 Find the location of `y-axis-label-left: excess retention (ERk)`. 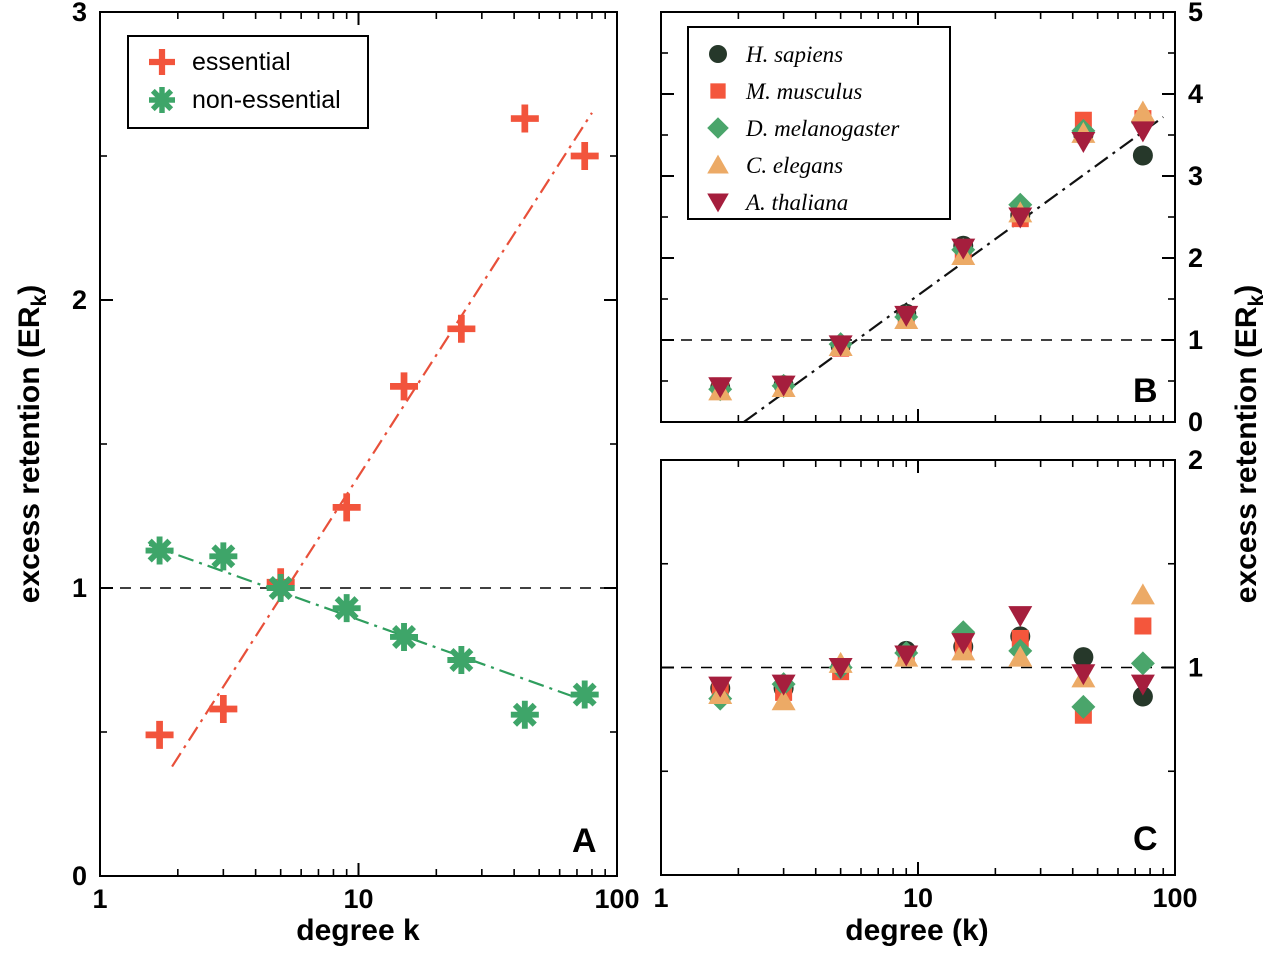

y-axis-label-left: excess retention (ERk) is located at coordinates (31, 444).